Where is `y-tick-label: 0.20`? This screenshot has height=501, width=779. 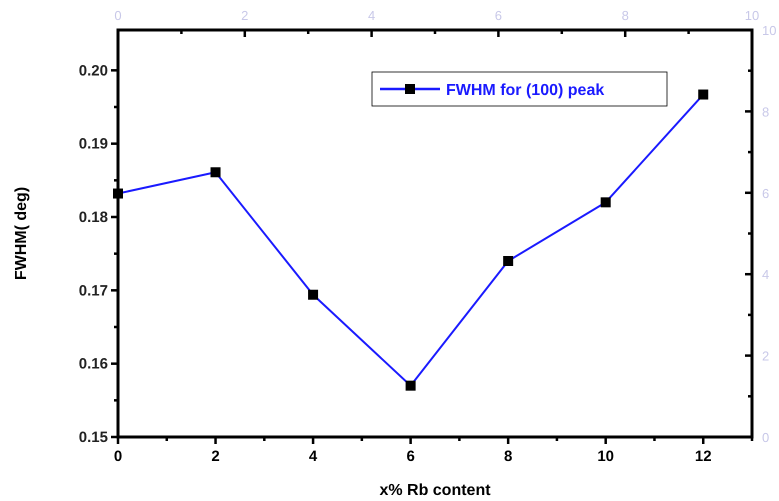 y-tick-label: 0.20 is located at coordinates (93, 71).